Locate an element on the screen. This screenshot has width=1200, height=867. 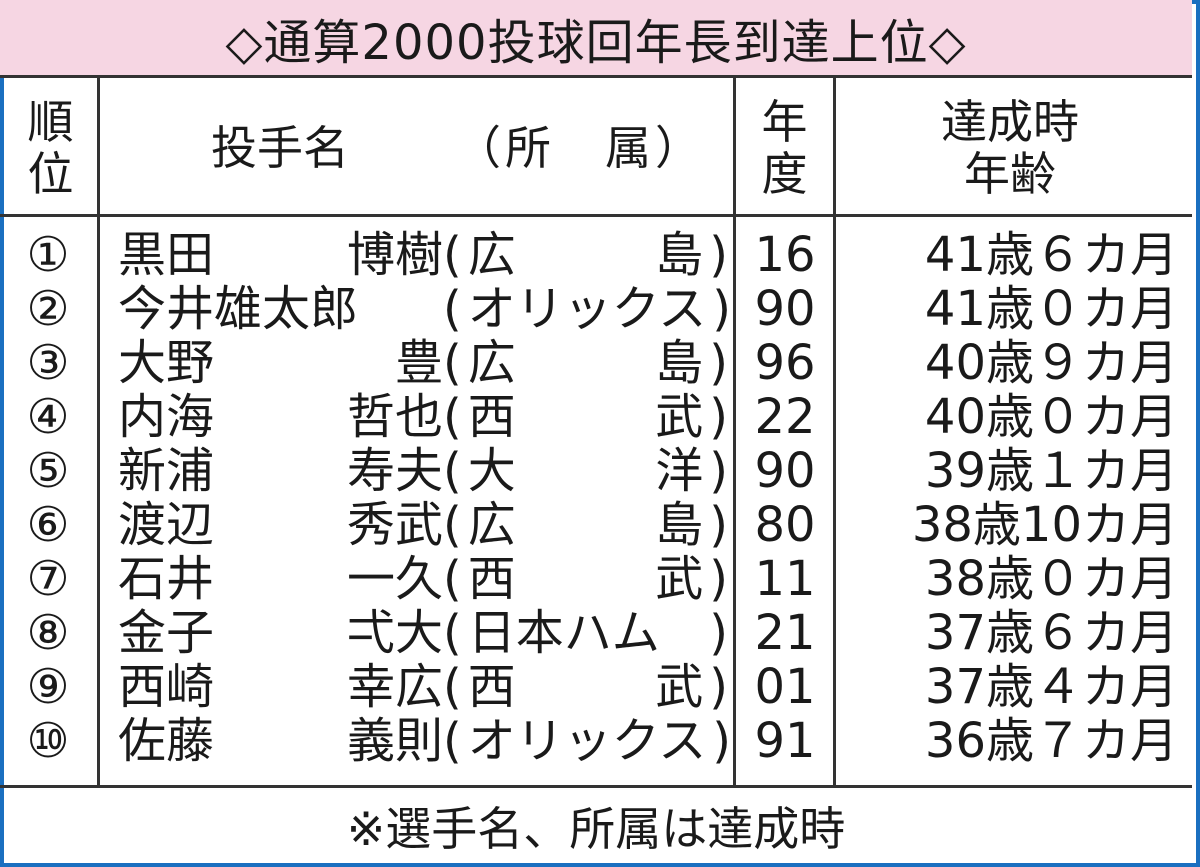
age: 41歳６カ月 is located at coordinates (1051, 255).